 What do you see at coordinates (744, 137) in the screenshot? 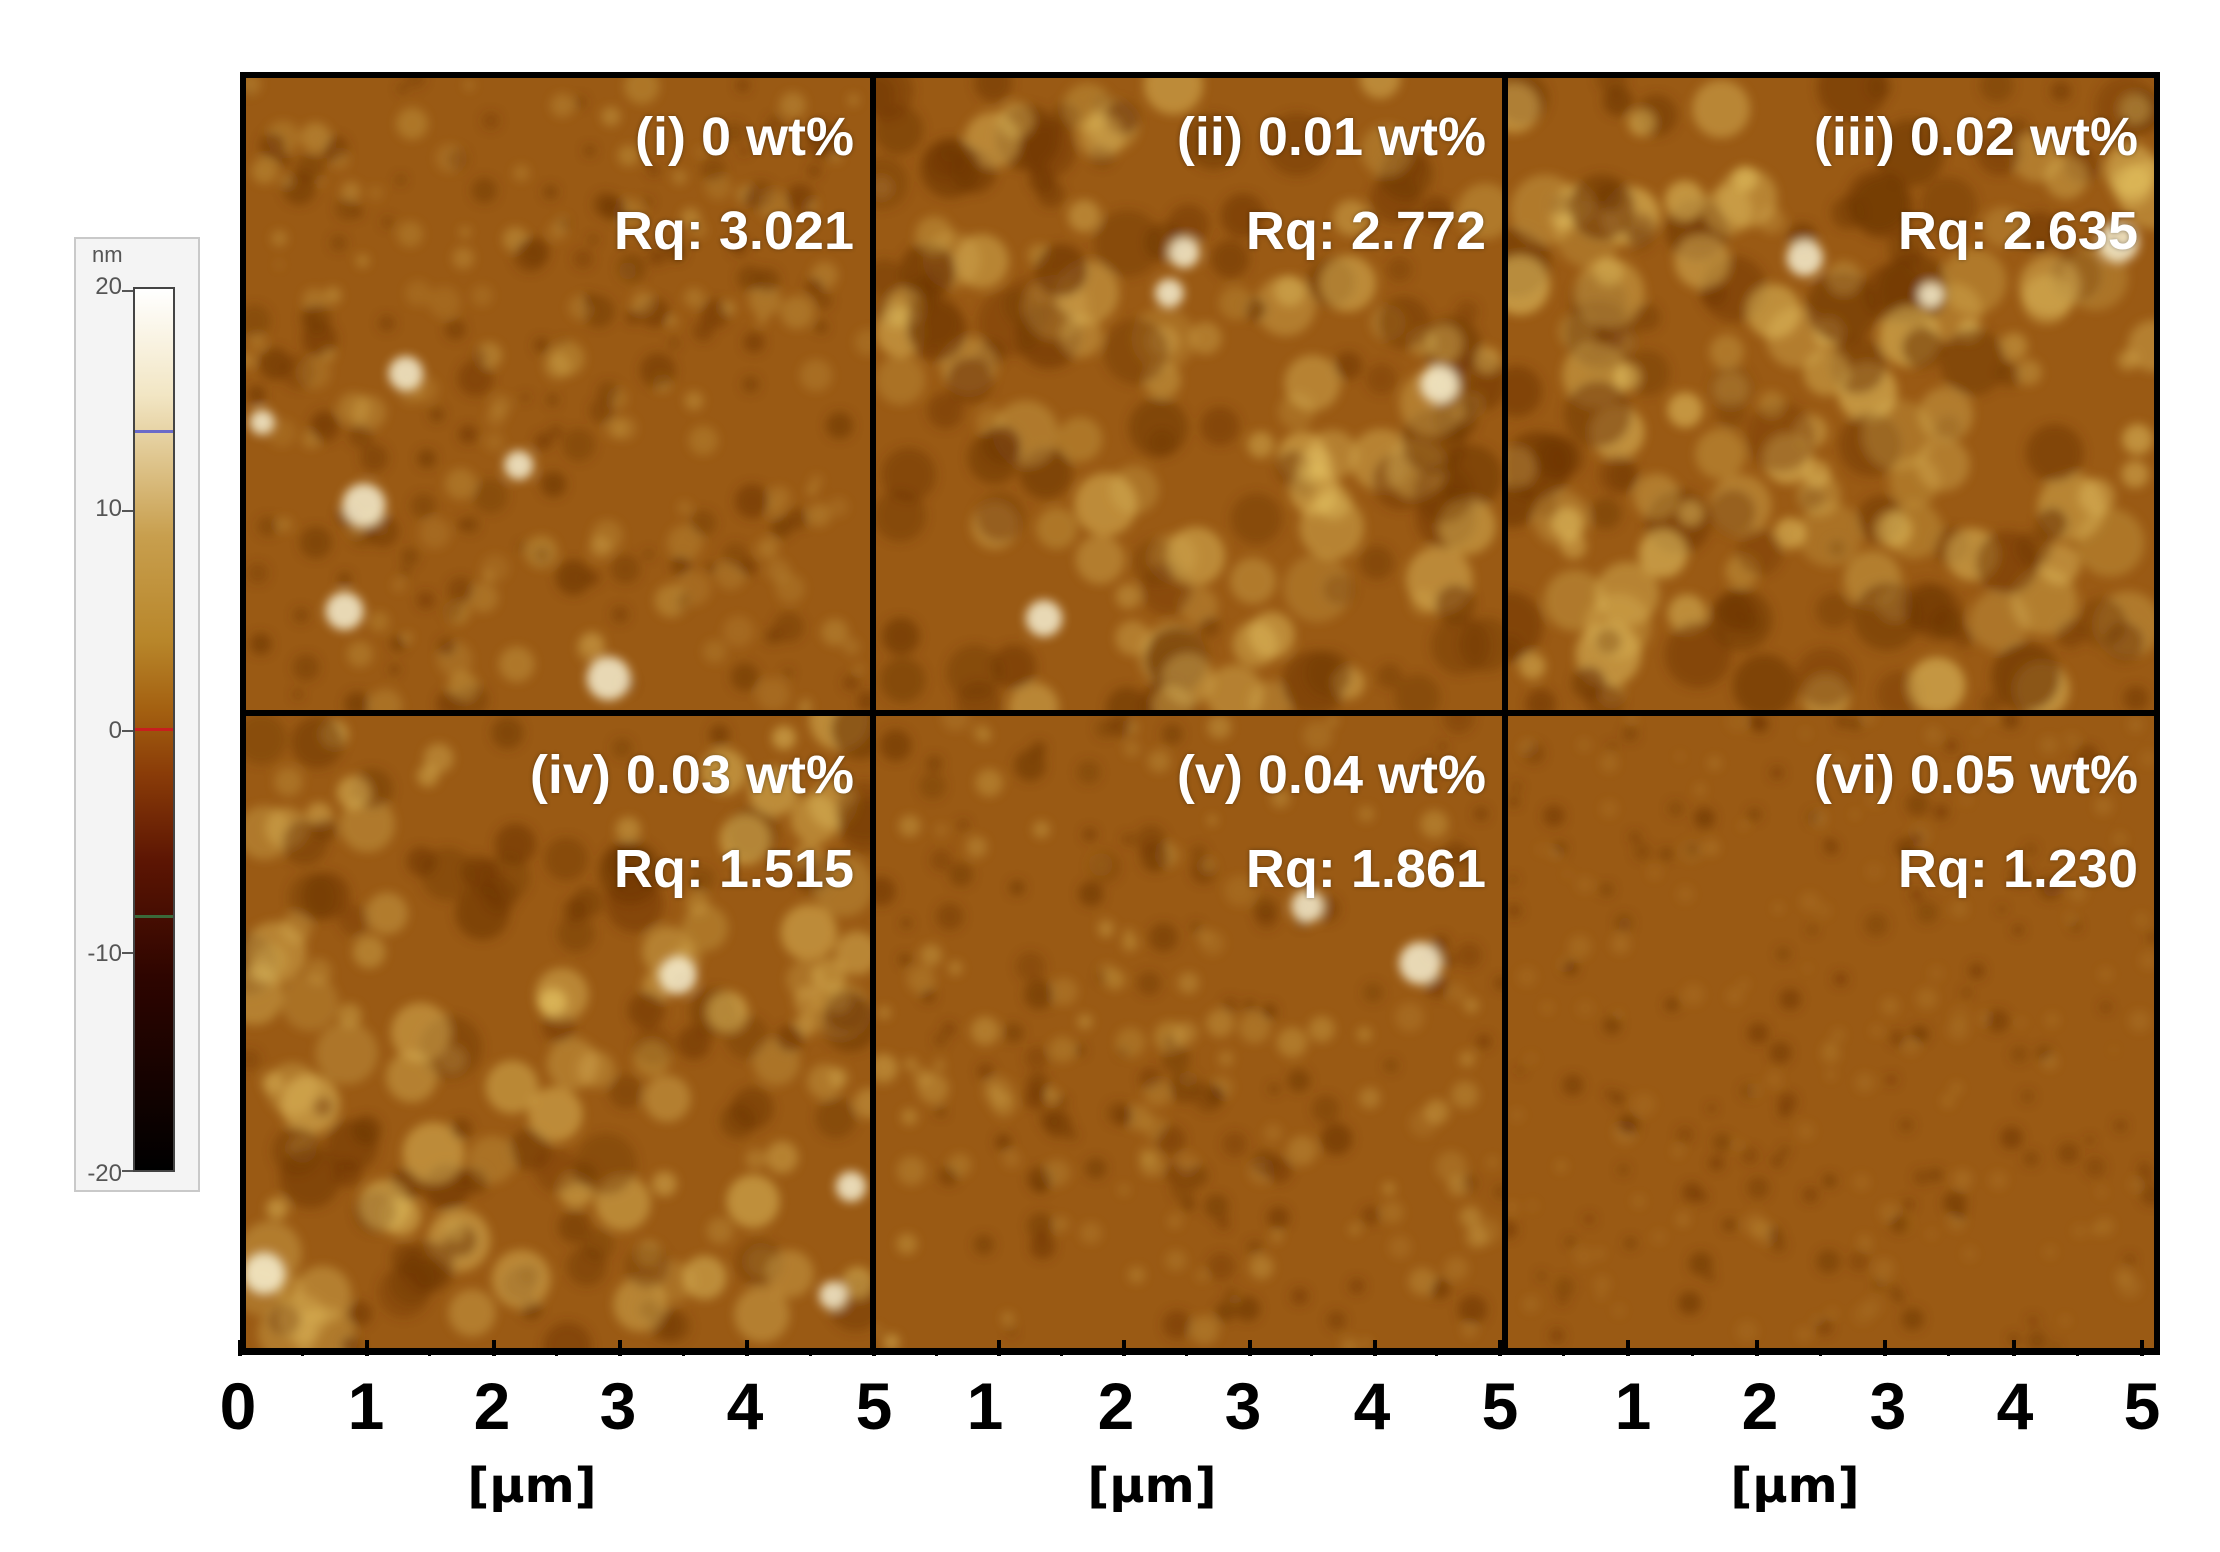
I see `panel-title: (i) 0 wt%` at bounding box center [744, 137].